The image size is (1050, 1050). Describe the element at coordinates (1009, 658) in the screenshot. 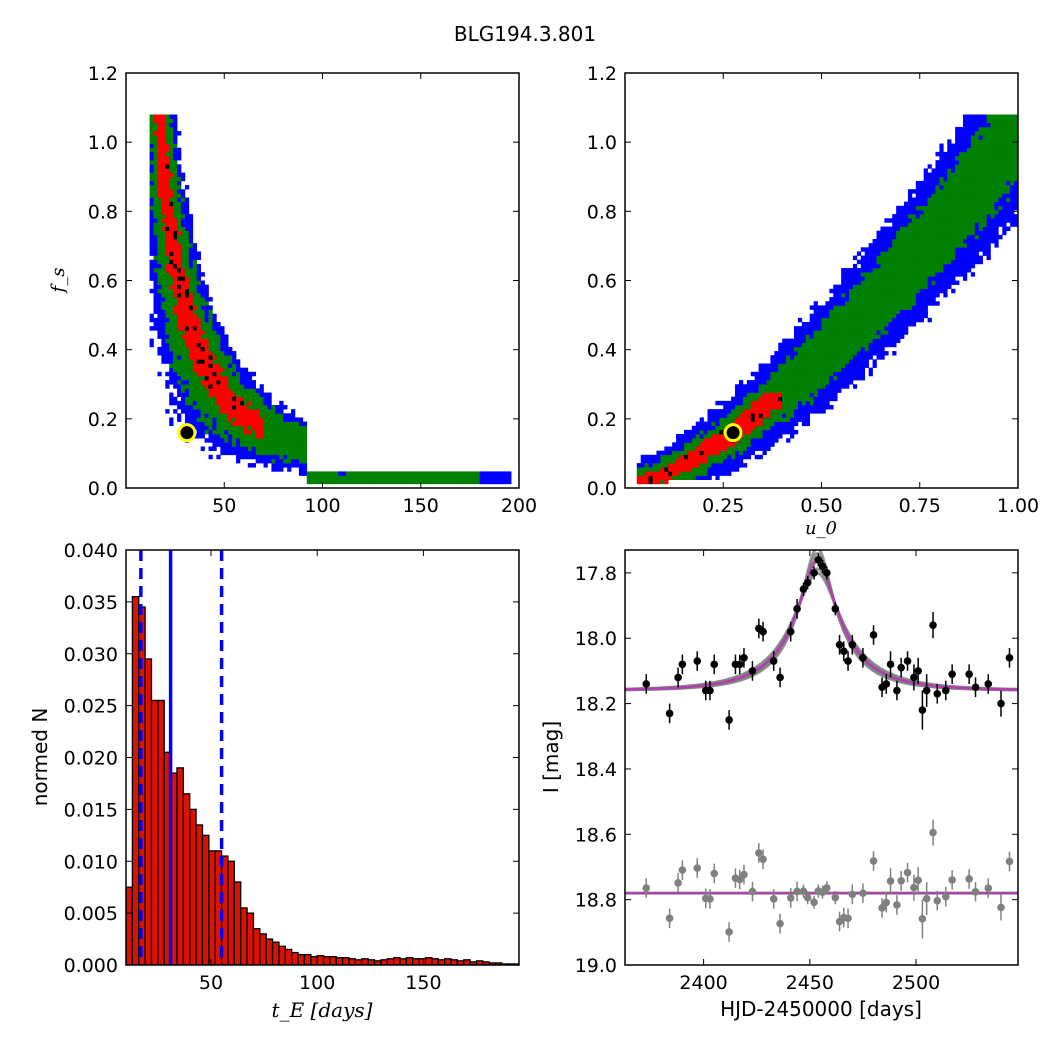

I see `data-point` at that location.